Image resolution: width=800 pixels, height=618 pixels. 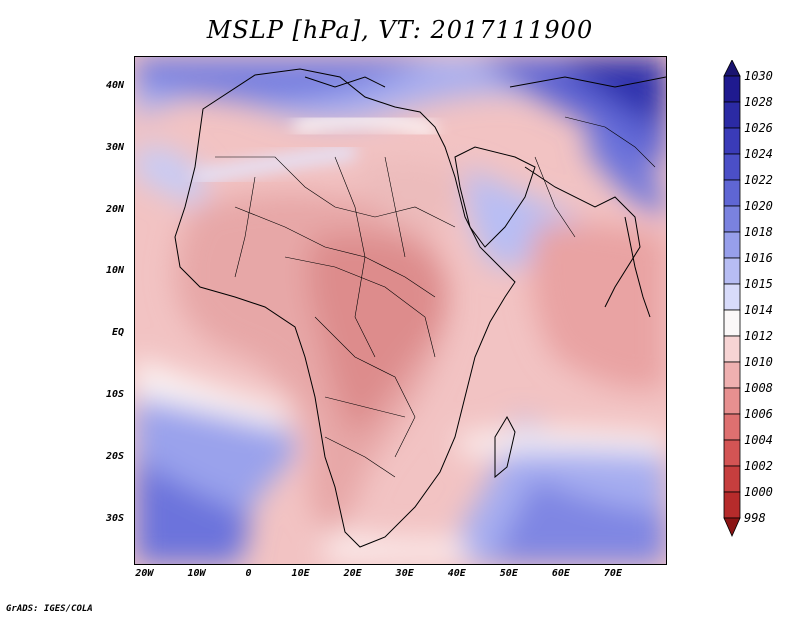 I want to click on colorbar-label: 1024, so click(x=758, y=154).